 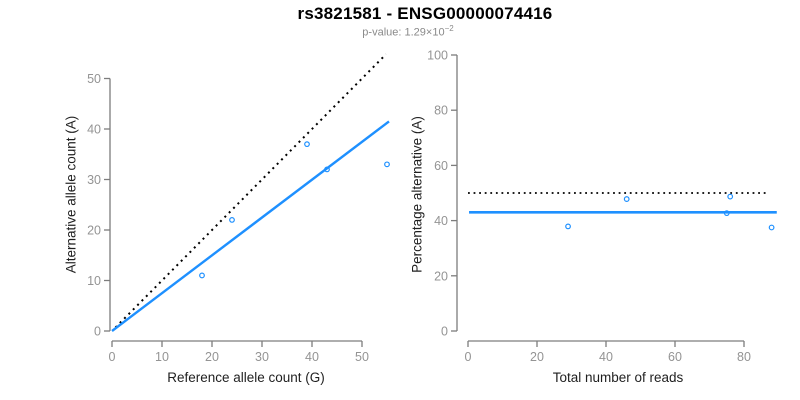 I want to click on p-value-text: p-value: 1.29×10, so click(x=403, y=32).